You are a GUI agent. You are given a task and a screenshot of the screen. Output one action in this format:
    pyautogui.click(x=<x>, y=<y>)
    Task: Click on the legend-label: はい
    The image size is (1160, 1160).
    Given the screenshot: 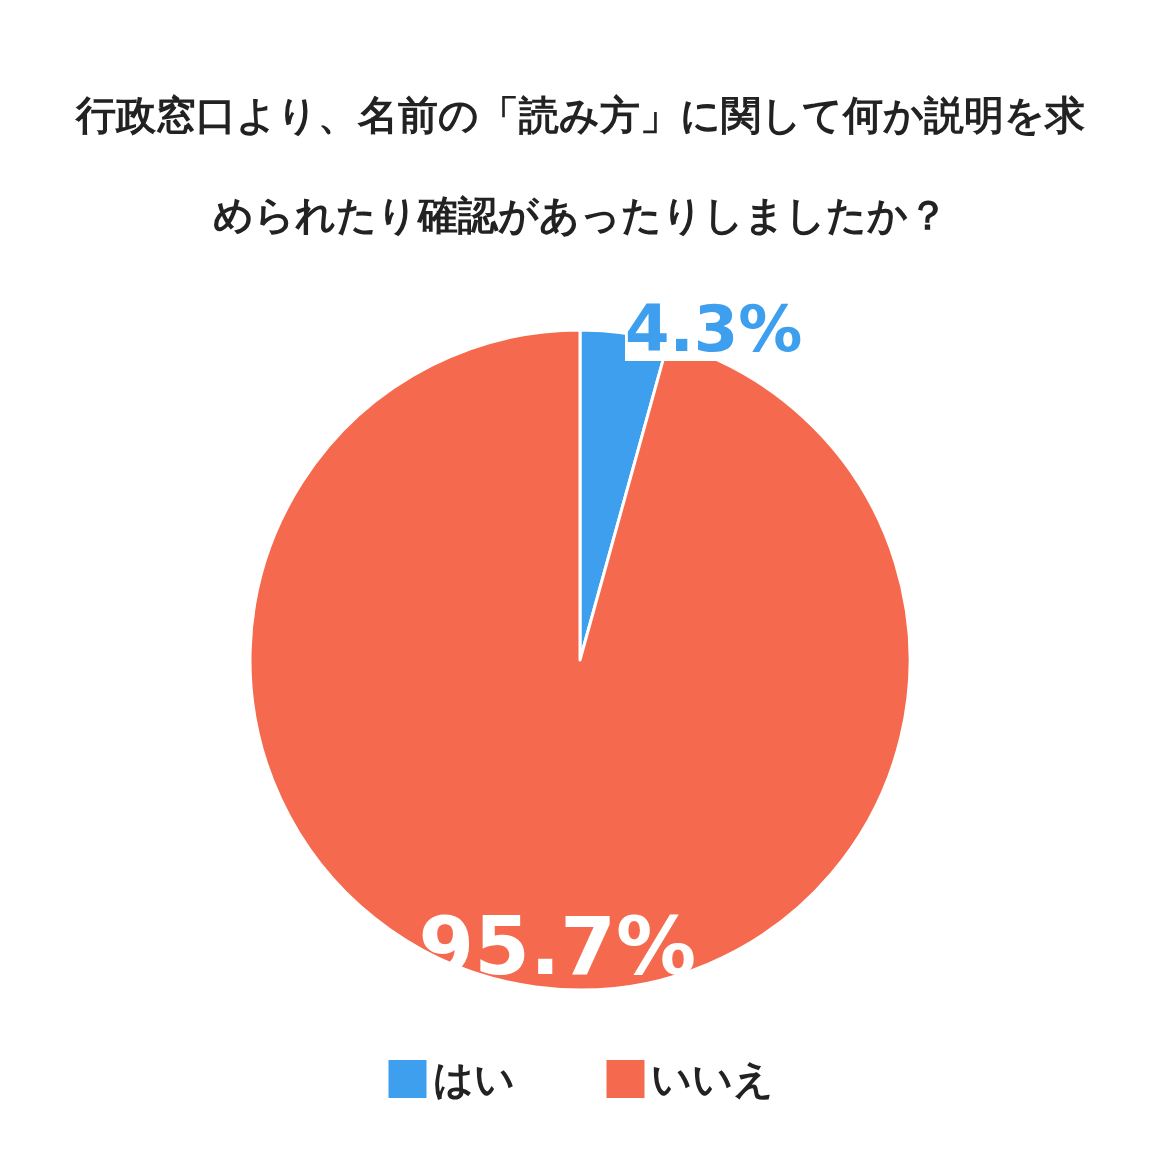 What is the action you would take?
    pyautogui.click(x=473, y=1079)
    